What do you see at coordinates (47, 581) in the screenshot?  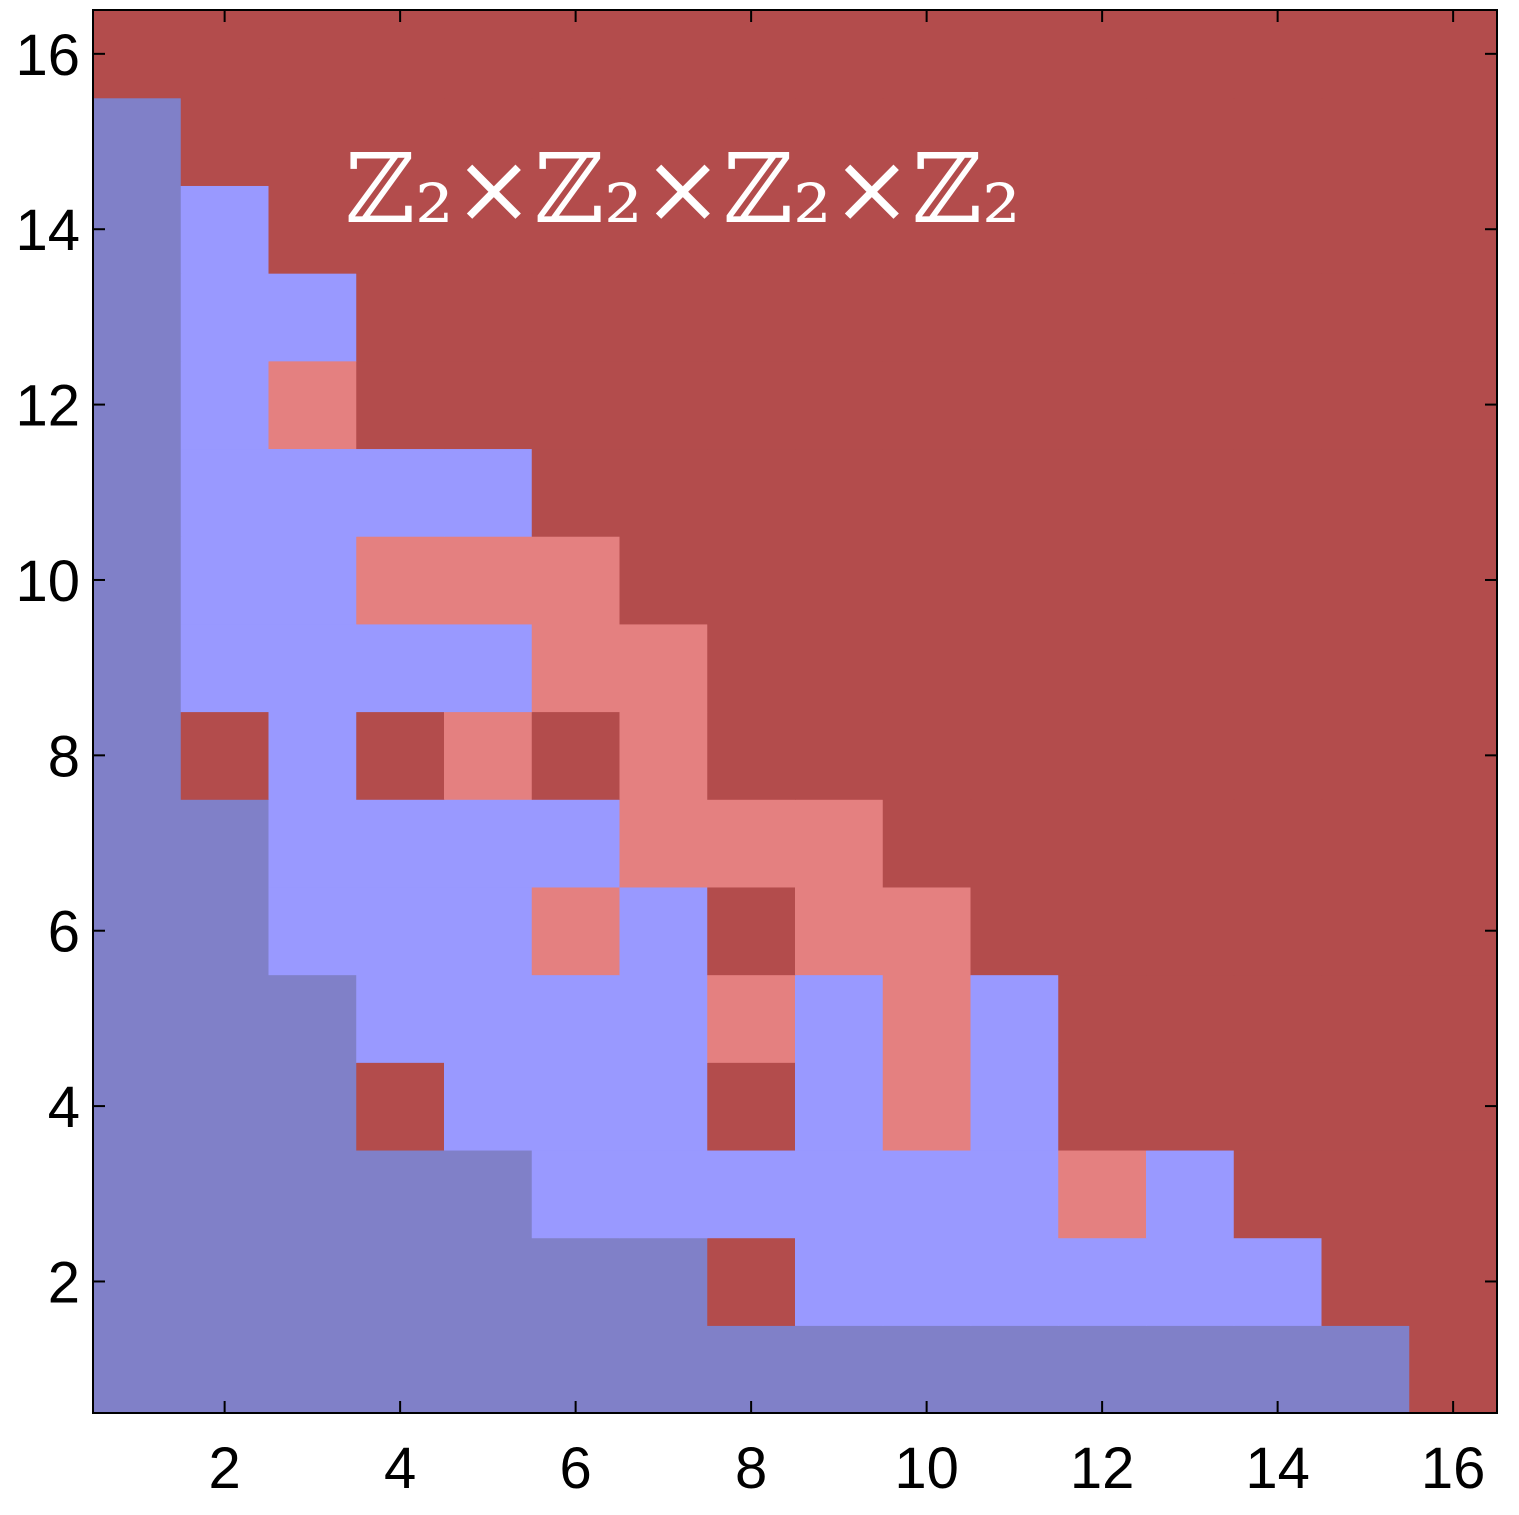 I see `y-tick-label: 10` at bounding box center [47, 581].